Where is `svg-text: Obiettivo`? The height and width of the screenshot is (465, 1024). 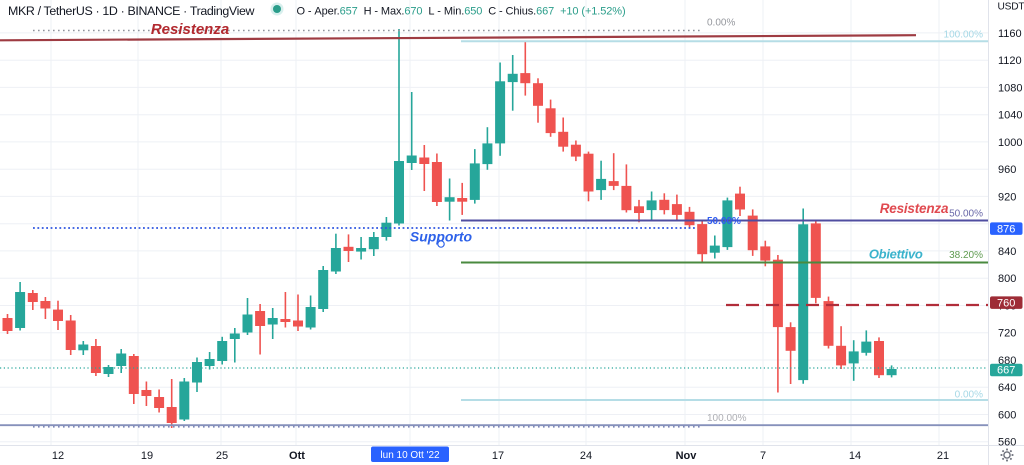
svg-text: Obiettivo is located at coordinates (896, 254).